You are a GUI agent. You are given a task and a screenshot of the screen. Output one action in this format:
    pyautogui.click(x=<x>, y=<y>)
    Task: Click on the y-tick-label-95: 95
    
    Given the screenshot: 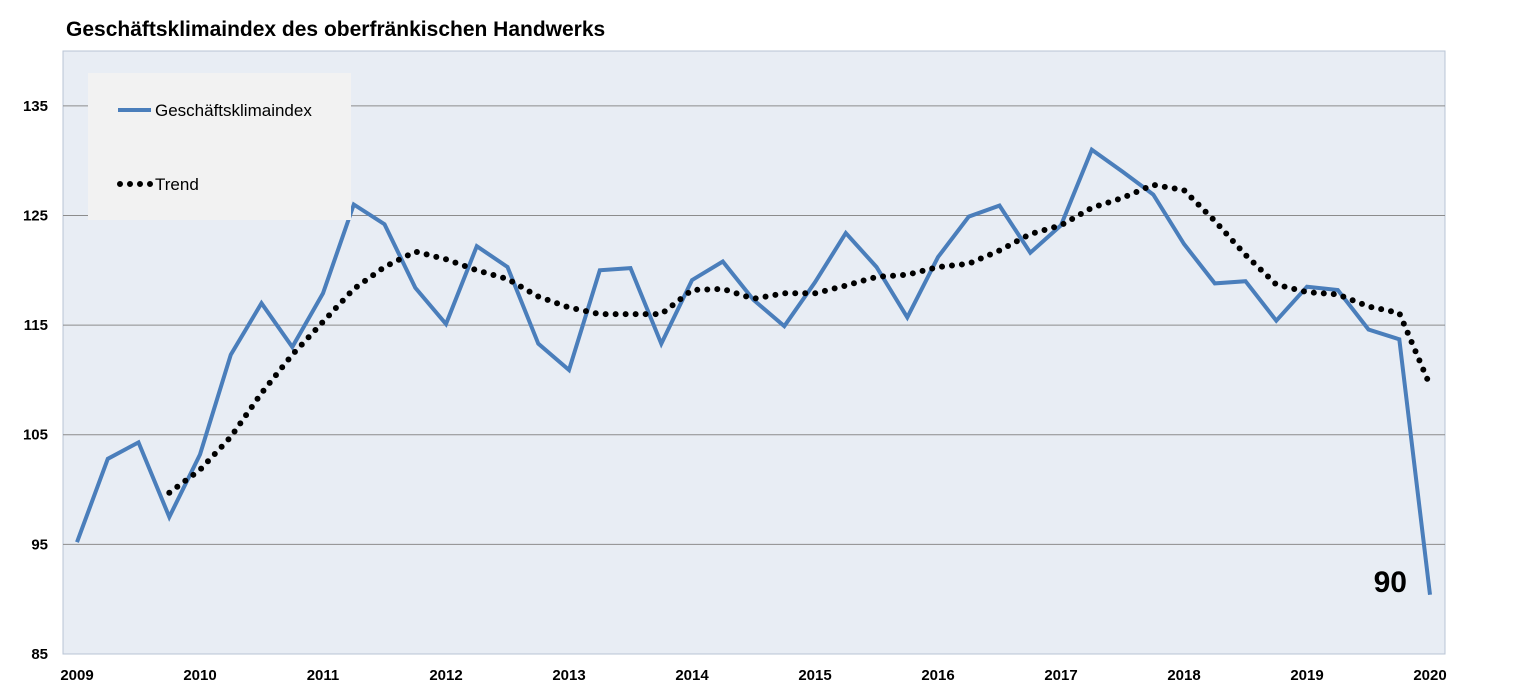 What is the action you would take?
    pyautogui.click(x=39, y=544)
    